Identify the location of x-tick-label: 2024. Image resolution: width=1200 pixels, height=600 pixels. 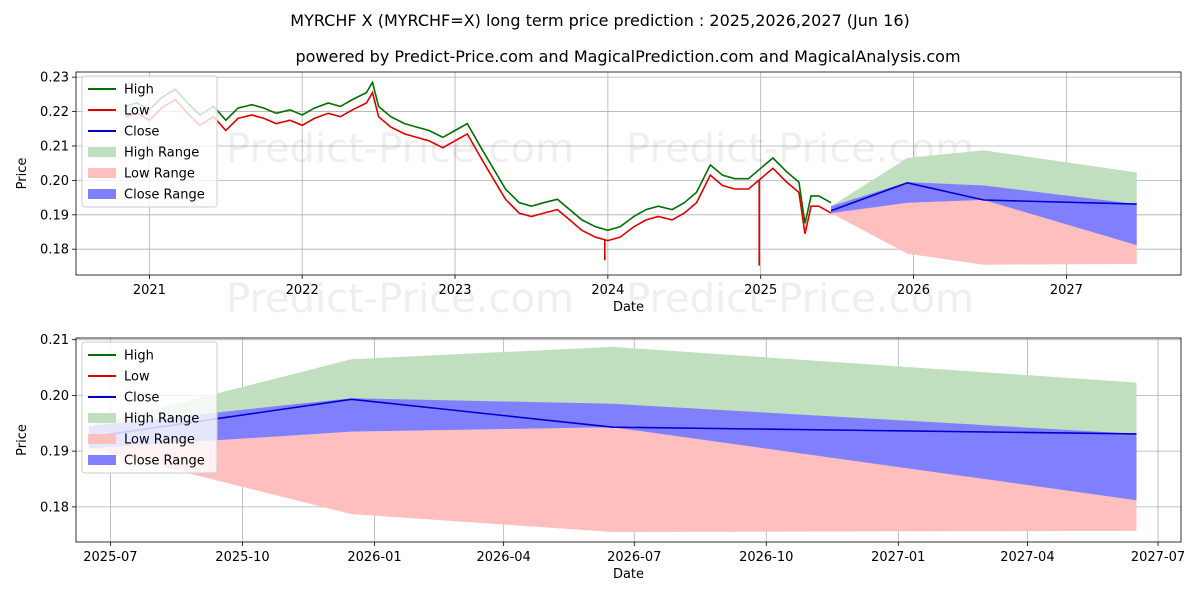
(607, 290).